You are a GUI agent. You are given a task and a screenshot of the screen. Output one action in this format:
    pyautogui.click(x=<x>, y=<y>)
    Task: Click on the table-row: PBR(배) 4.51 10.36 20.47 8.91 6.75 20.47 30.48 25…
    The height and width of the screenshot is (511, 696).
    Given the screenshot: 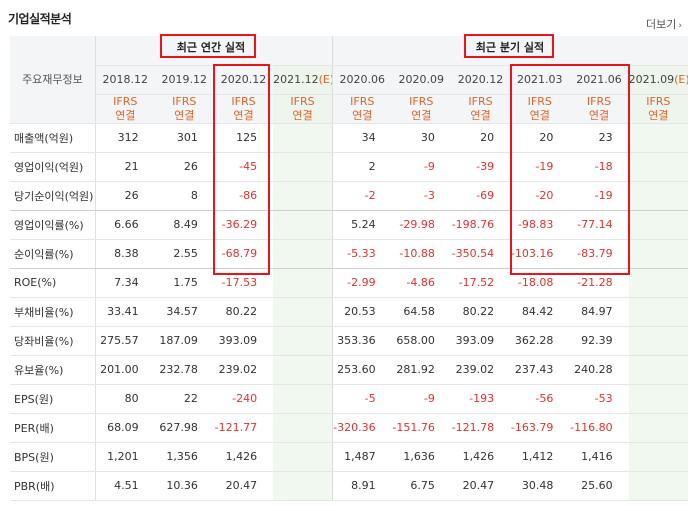 What is the action you would take?
    pyautogui.click(x=349, y=486)
    